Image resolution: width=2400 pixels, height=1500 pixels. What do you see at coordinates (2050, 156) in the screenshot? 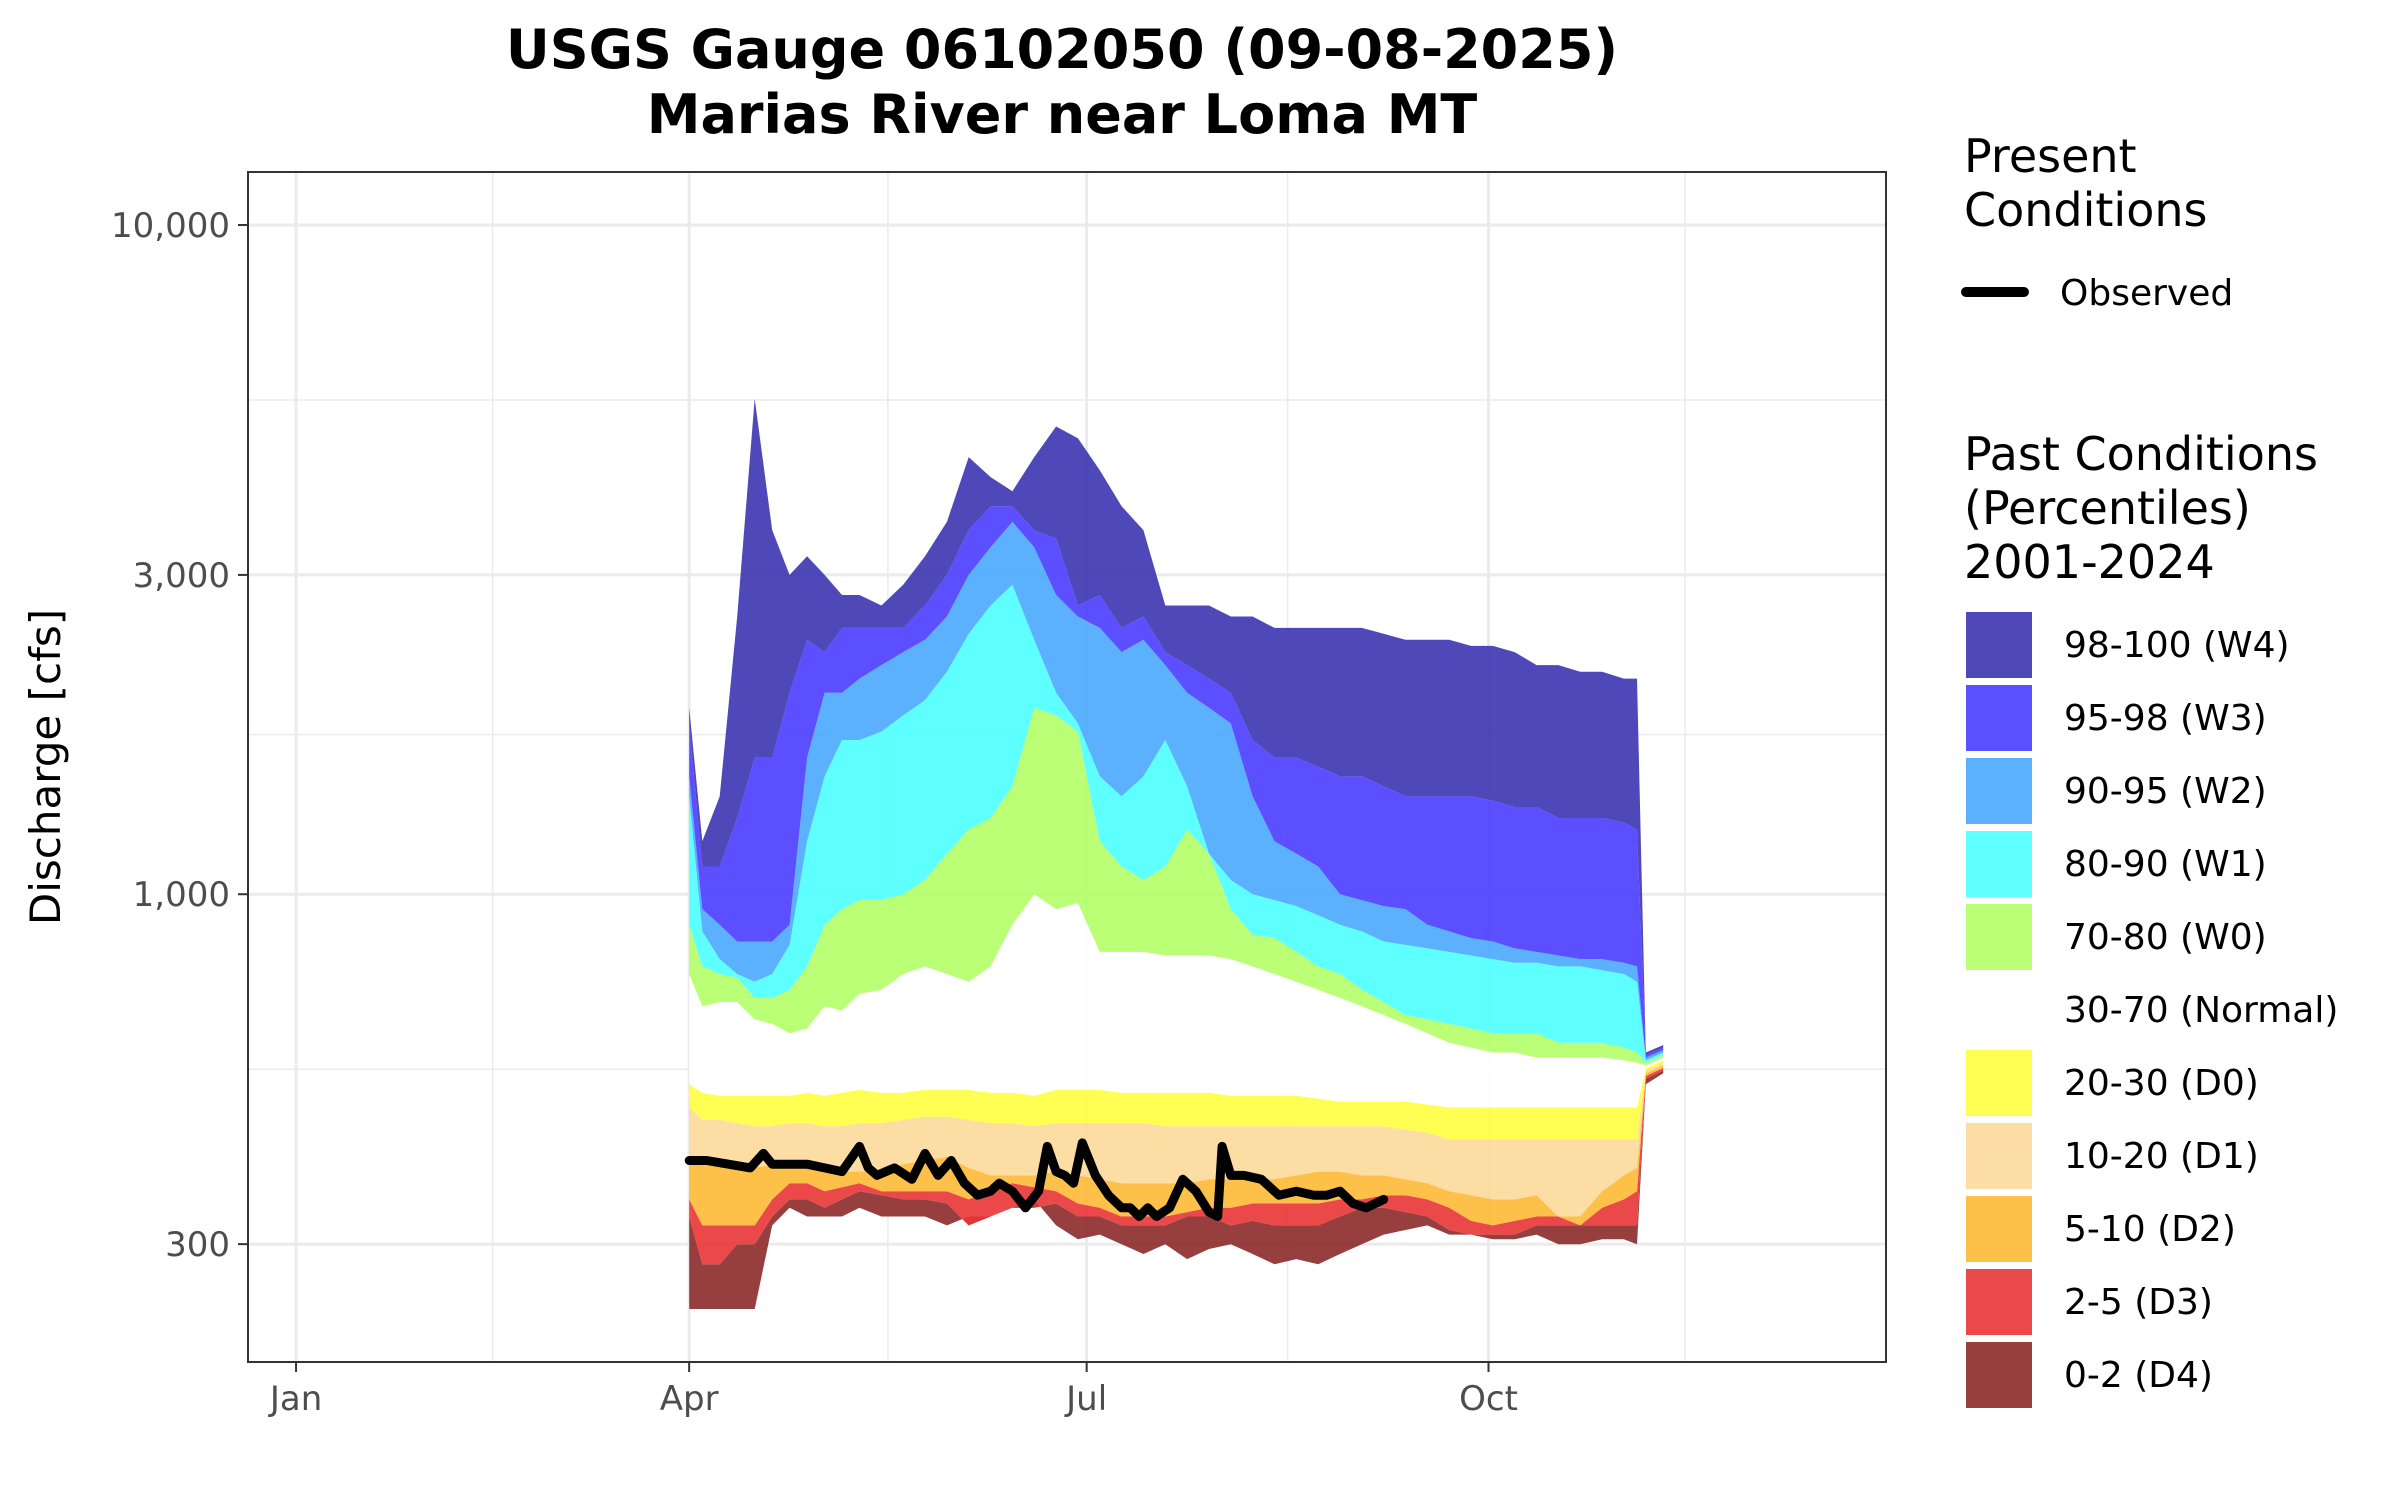
I see `legend-present-title-line1: Present` at bounding box center [2050, 156].